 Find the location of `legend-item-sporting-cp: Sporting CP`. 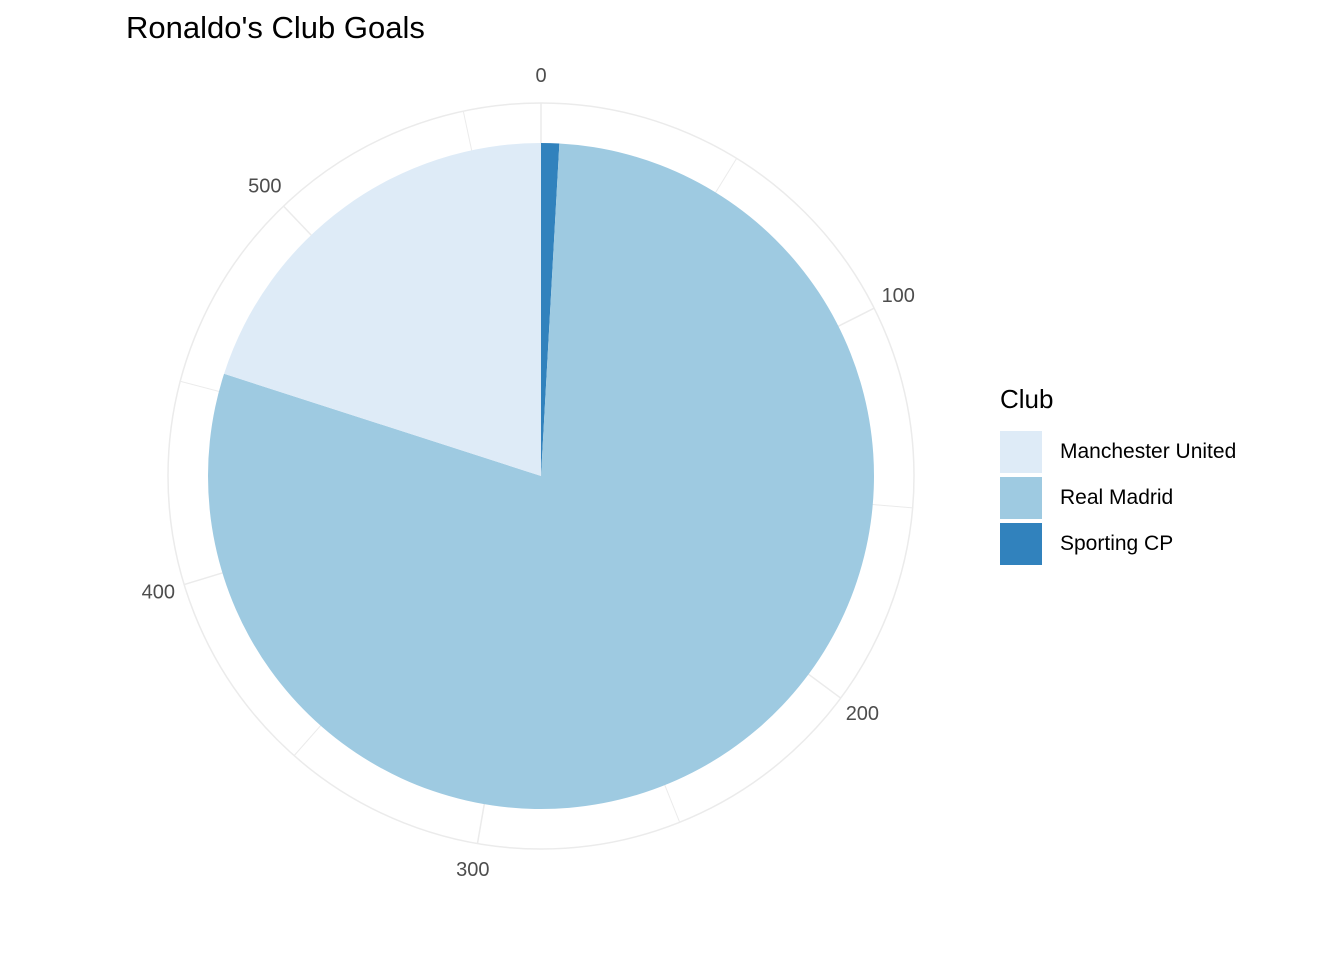

legend-item-sporting-cp: Sporting CP is located at coordinates (1118, 544).